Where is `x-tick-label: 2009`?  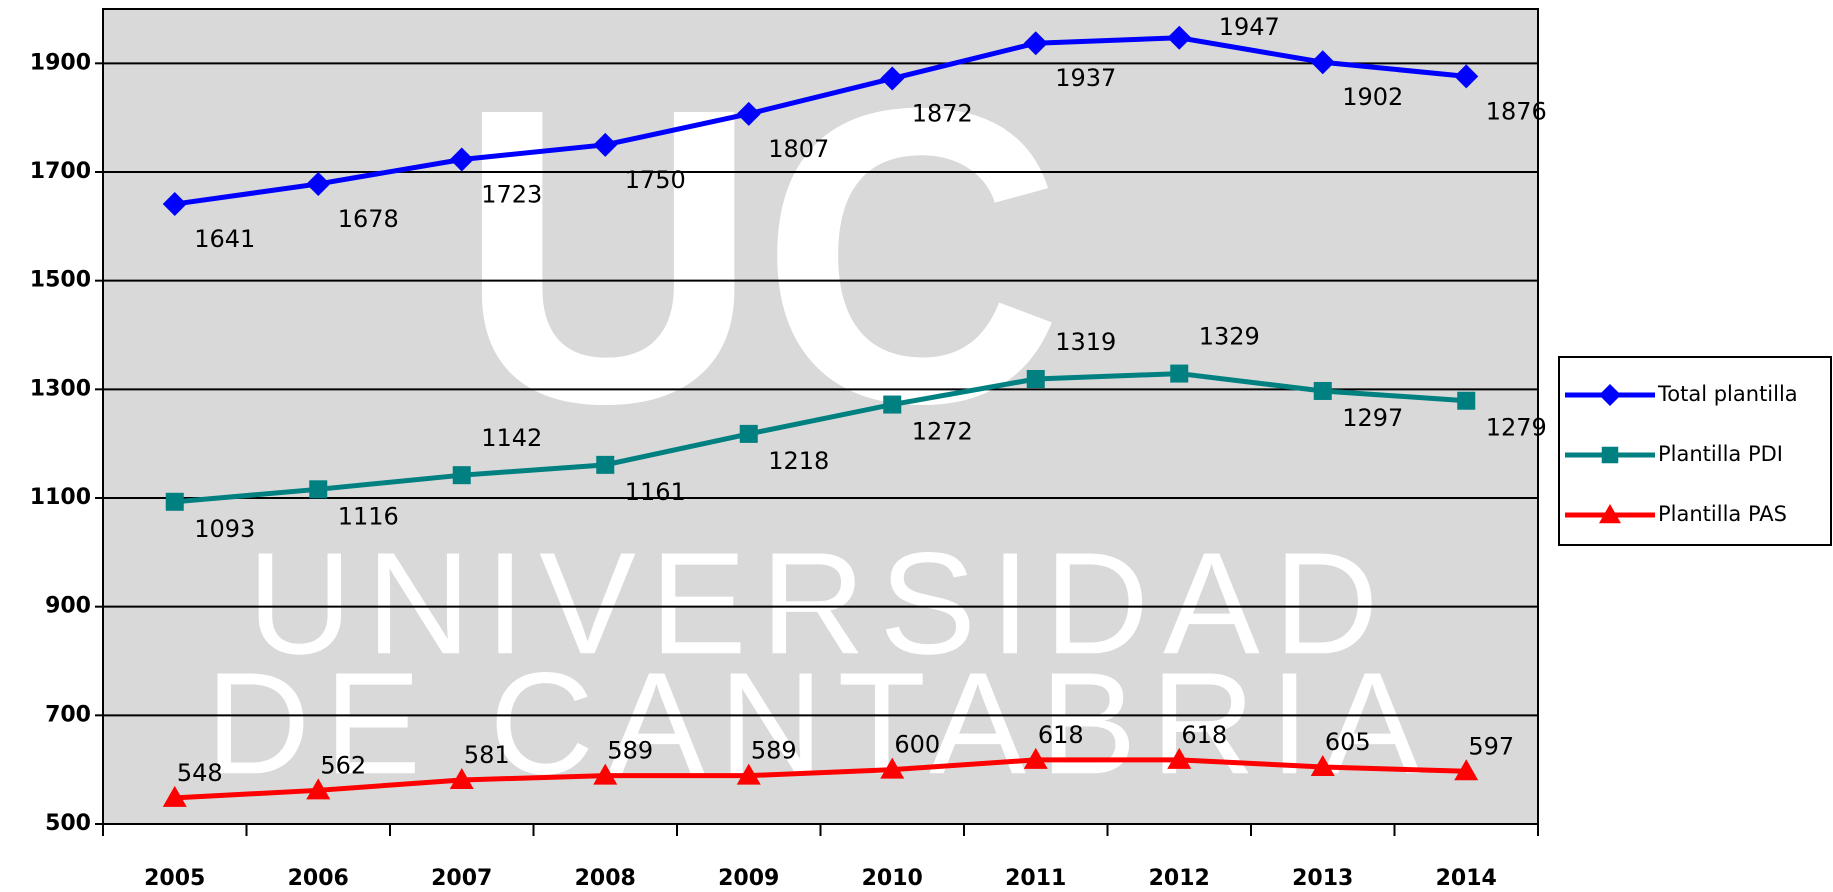 x-tick-label: 2009 is located at coordinates (748, 878).